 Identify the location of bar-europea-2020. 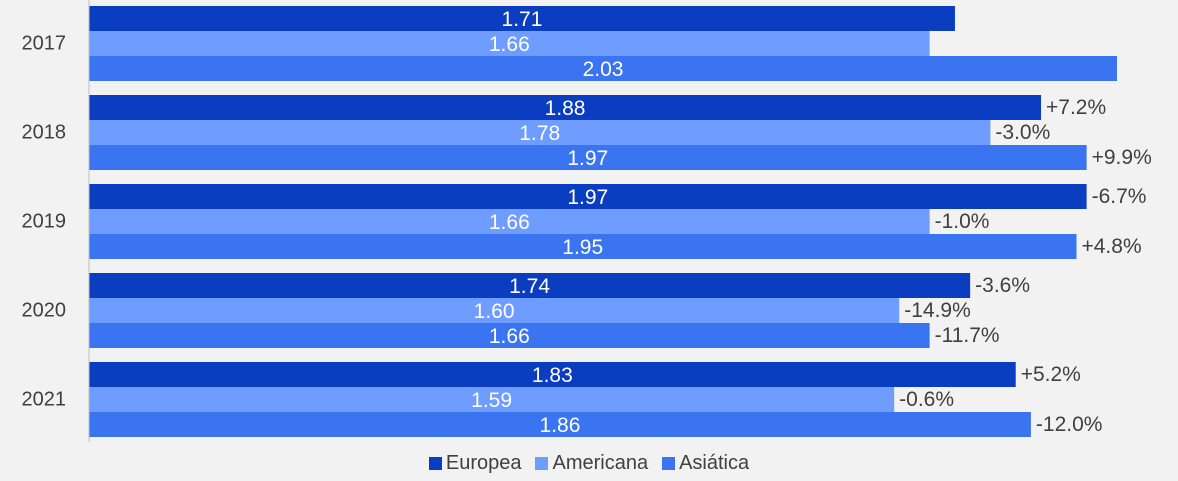
(530, 285).